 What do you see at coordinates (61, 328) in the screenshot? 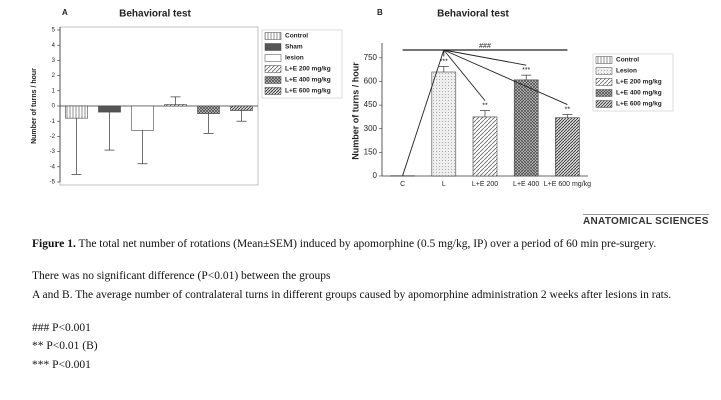
I see `note: ### P<0.001` at bounding box center [61, 328].